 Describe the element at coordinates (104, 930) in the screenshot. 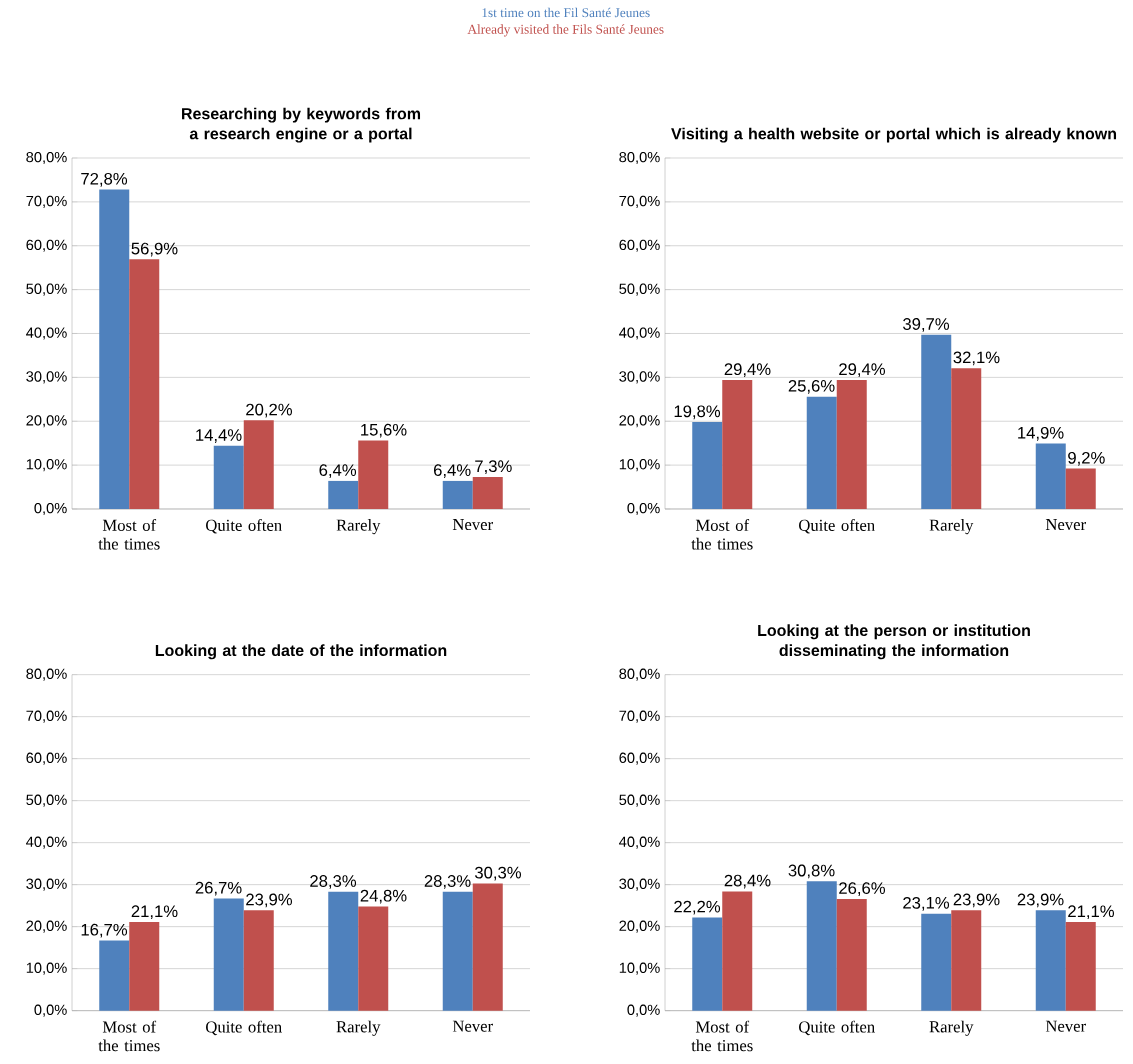

I see `data-label: 16,7%` at that location.